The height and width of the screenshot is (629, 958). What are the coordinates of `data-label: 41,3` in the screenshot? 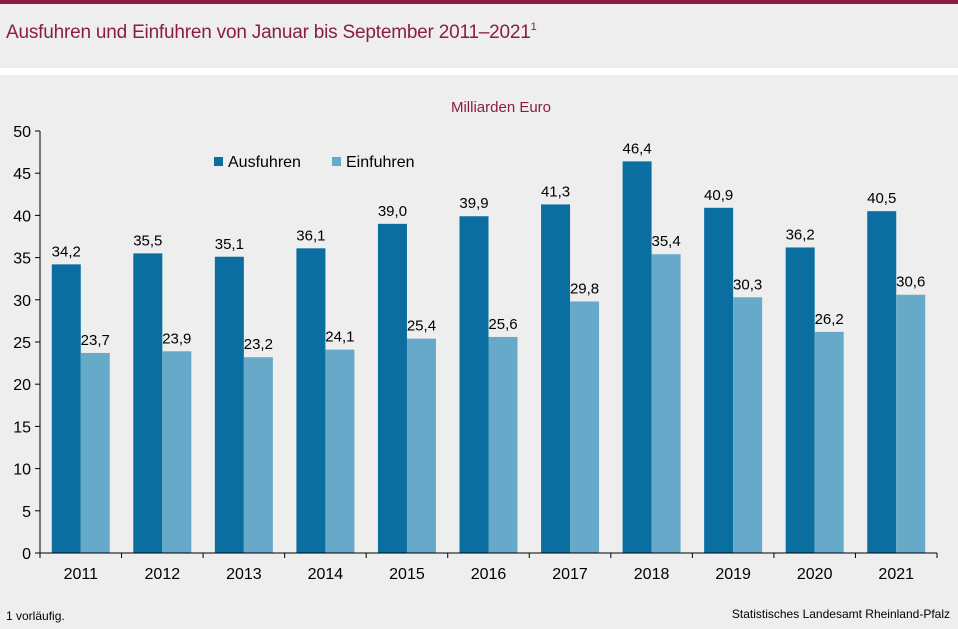 It's located at (555, 191).